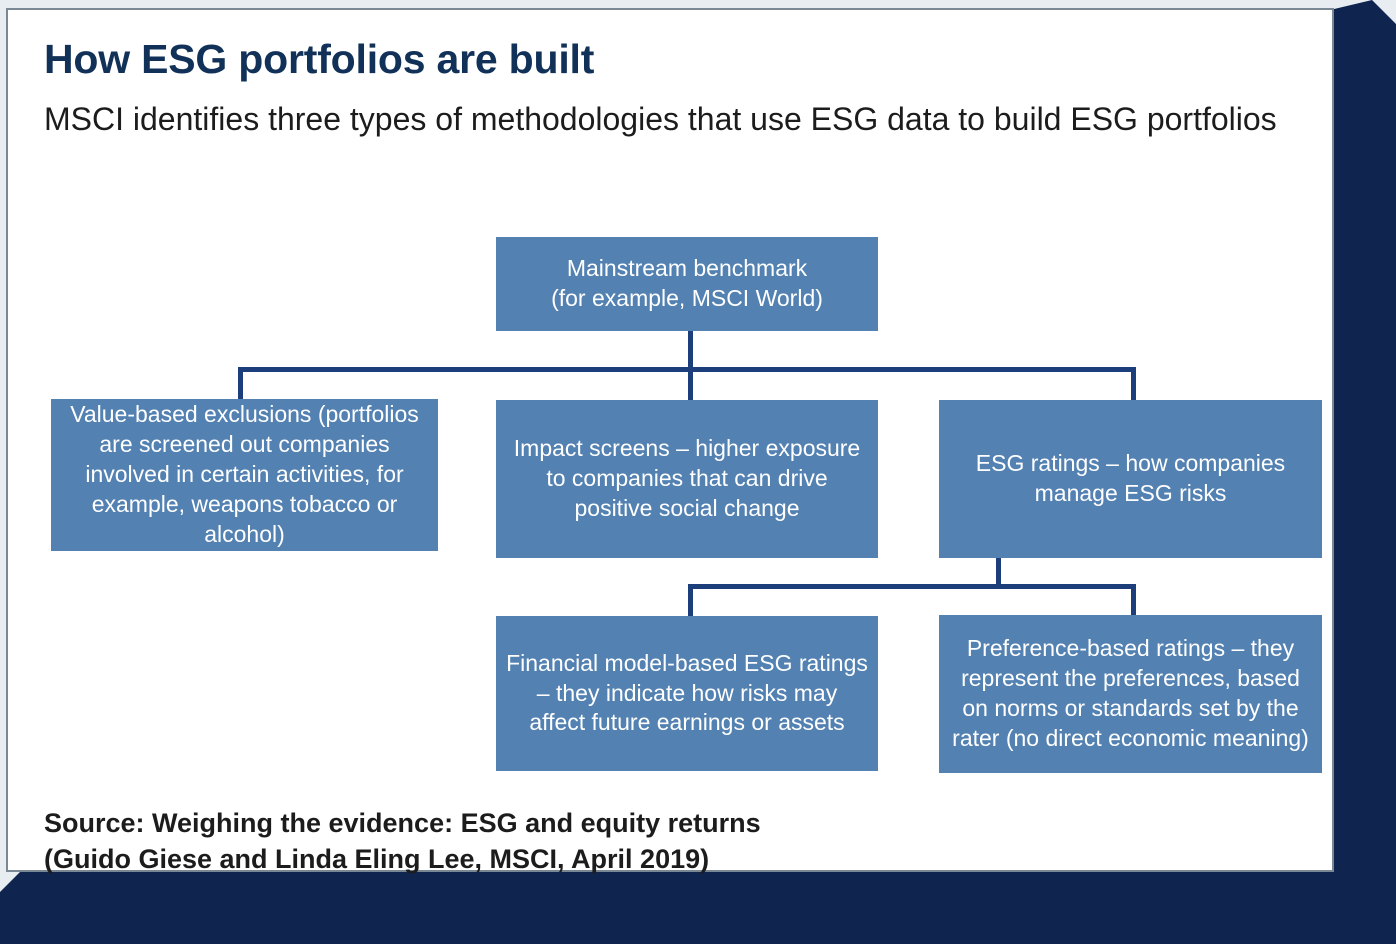 This screenshot has height=944, width=1396. Describe the element at coordinates (319, 59) in the screenshot. I see `page-title: How ESG portfolios are built` at that location.